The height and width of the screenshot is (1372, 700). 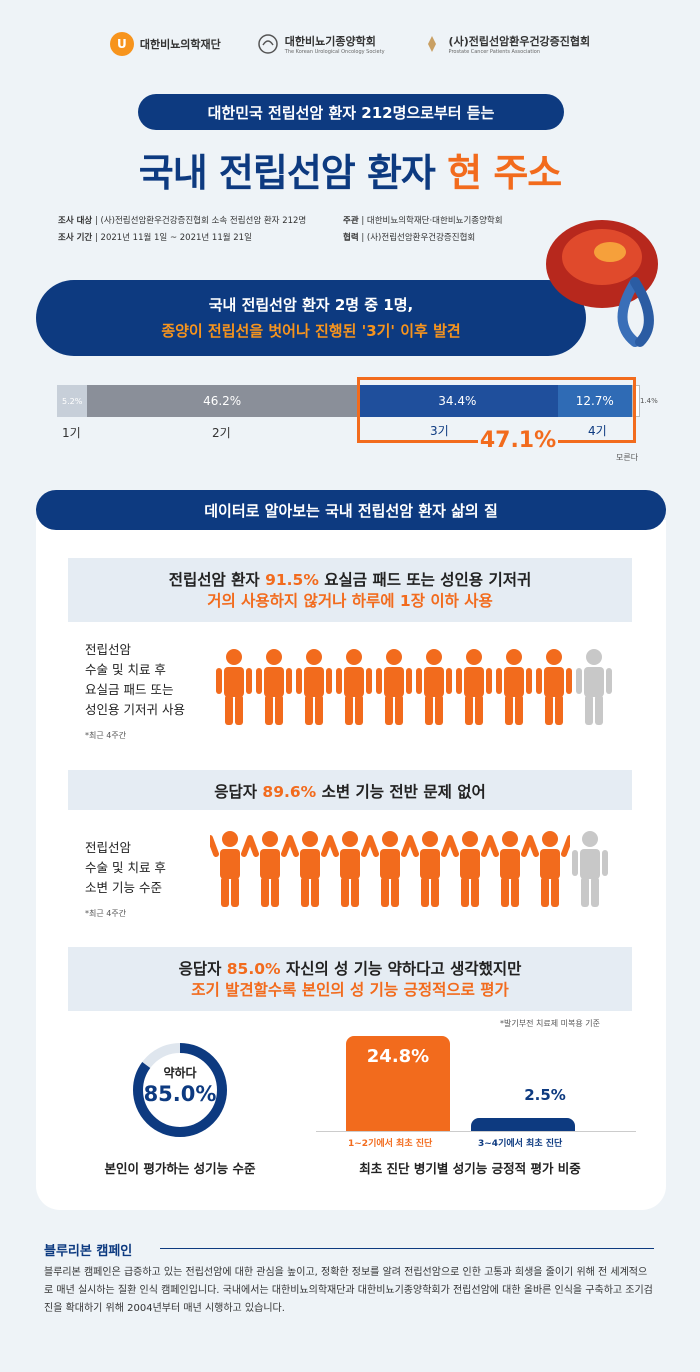 What do you see at coordinates (520, 1144) in the screenshot?
I see `bar-late-cat: 3~4기에서 최초 진단` at bounding box center [520, 1144].